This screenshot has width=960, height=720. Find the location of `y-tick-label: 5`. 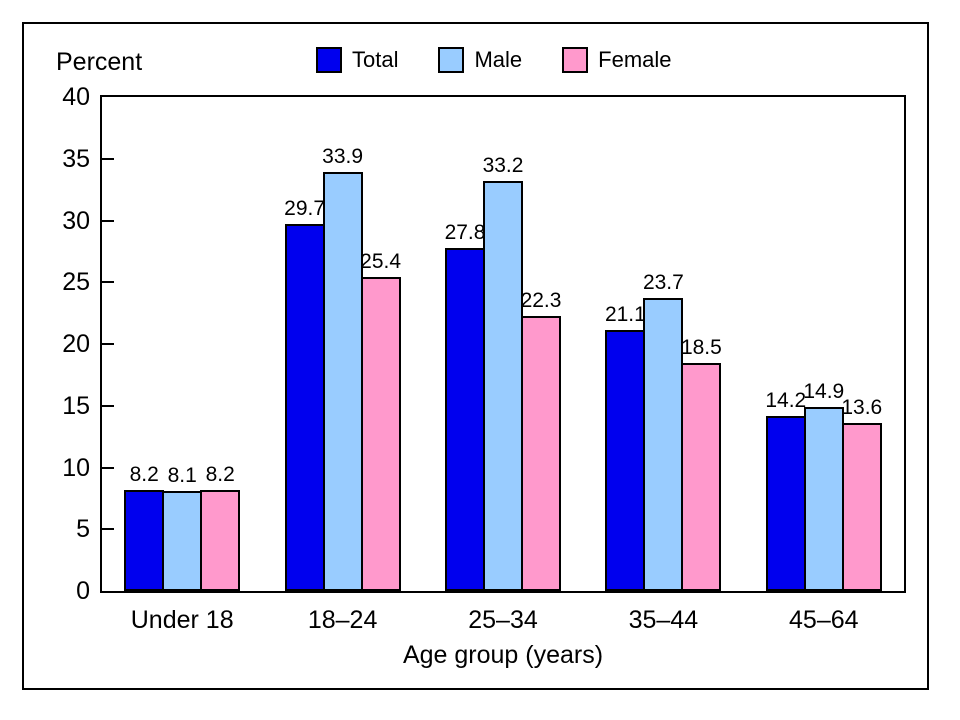

y-tick-label: 5 is located at coordinates (83, 529).